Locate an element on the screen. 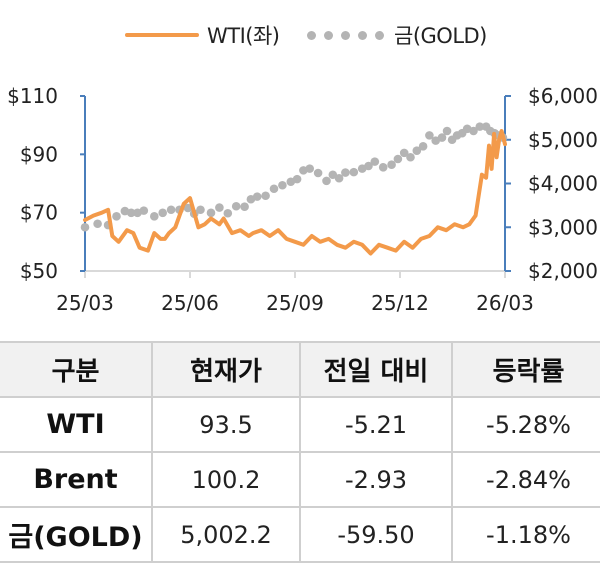  svg-text: 25/09 is located at coordinates (295, 303).